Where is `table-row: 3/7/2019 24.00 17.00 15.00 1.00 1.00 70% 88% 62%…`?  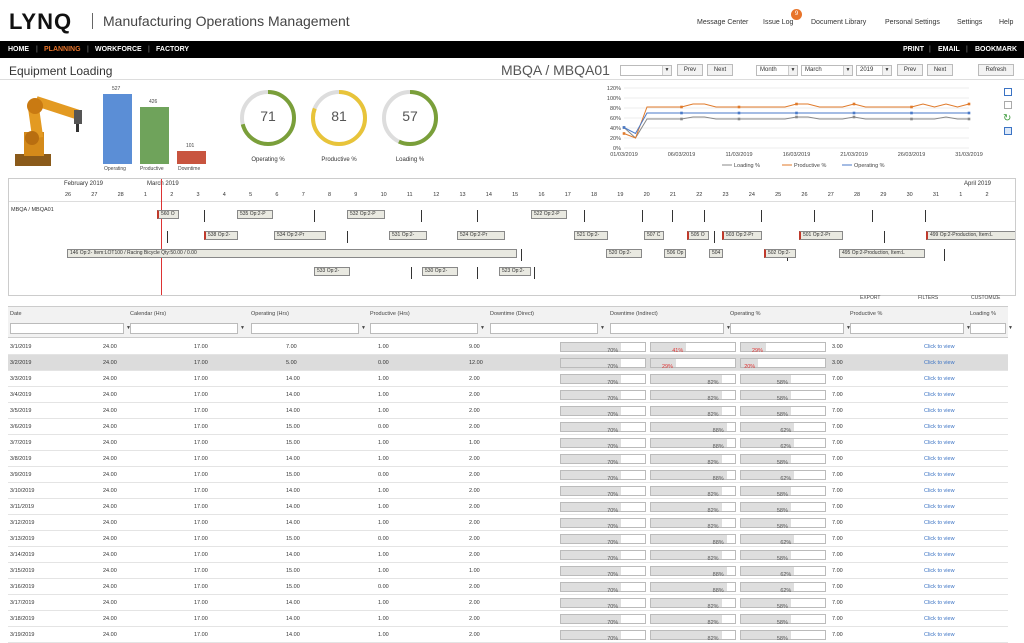 table-row: 3/7/2019 24.00 17.00 15.00 1.00 1.00 70% 88% 62%… is located at coordinates (508, 443).